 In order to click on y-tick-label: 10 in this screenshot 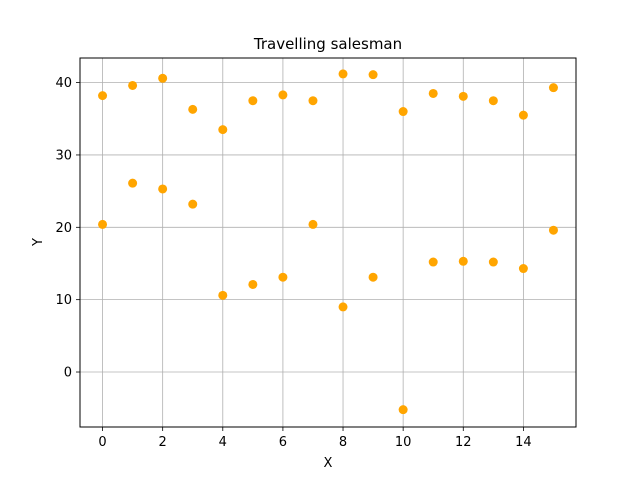, I will do `click(63, 300)`.